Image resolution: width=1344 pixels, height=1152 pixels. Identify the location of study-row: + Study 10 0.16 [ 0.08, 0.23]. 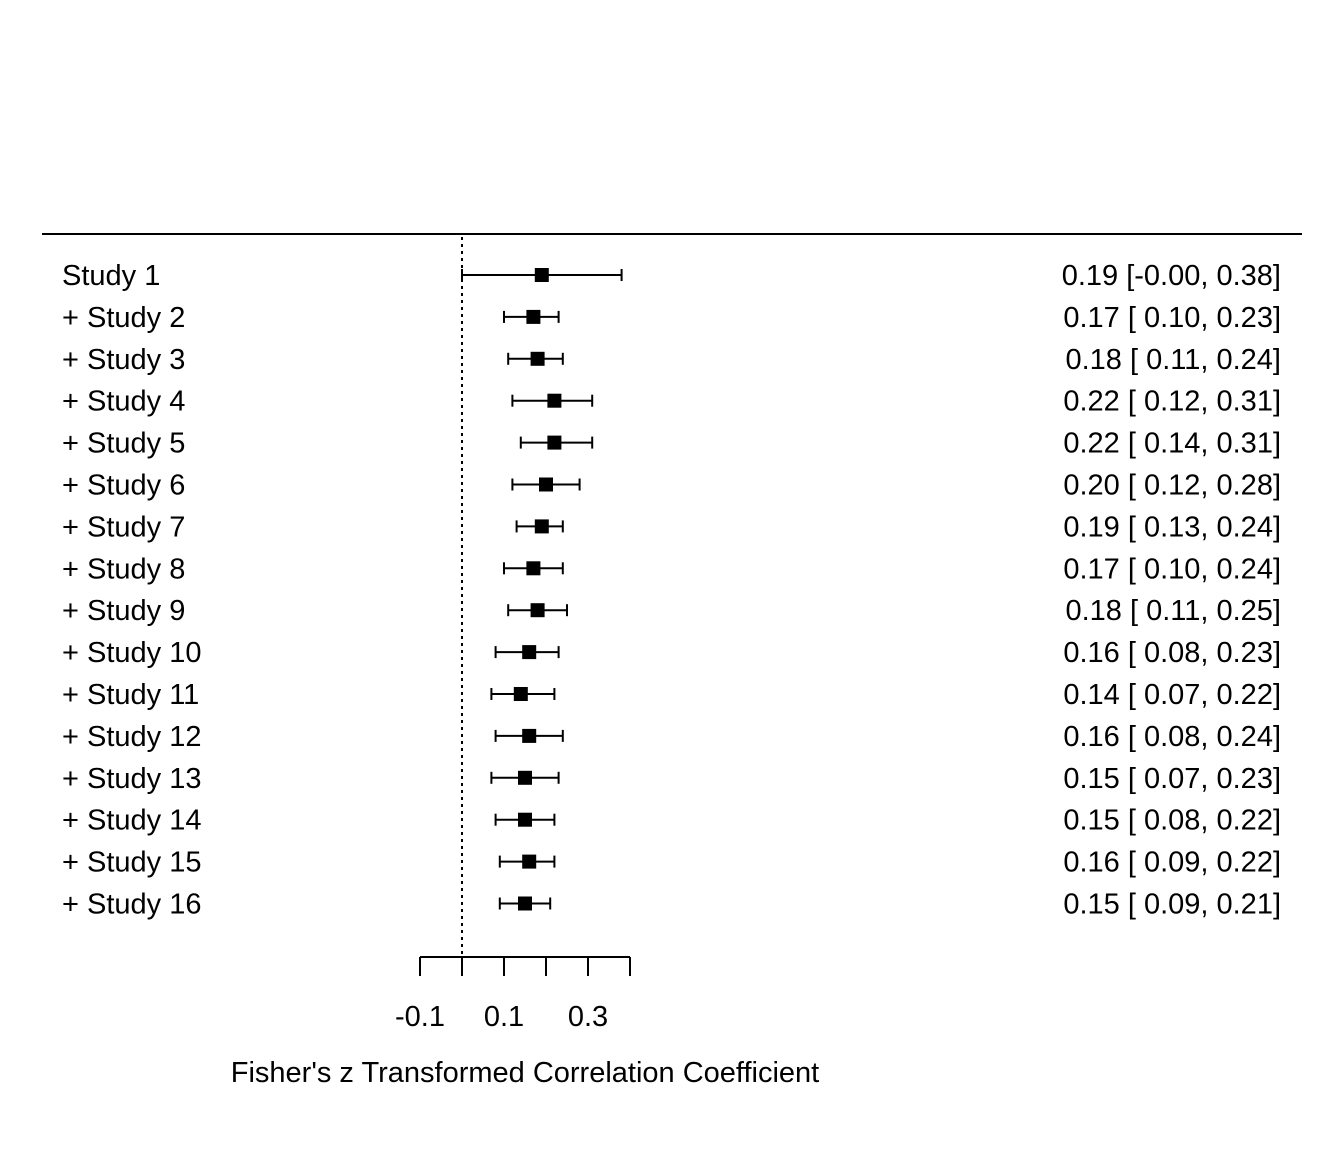
(671, 653).